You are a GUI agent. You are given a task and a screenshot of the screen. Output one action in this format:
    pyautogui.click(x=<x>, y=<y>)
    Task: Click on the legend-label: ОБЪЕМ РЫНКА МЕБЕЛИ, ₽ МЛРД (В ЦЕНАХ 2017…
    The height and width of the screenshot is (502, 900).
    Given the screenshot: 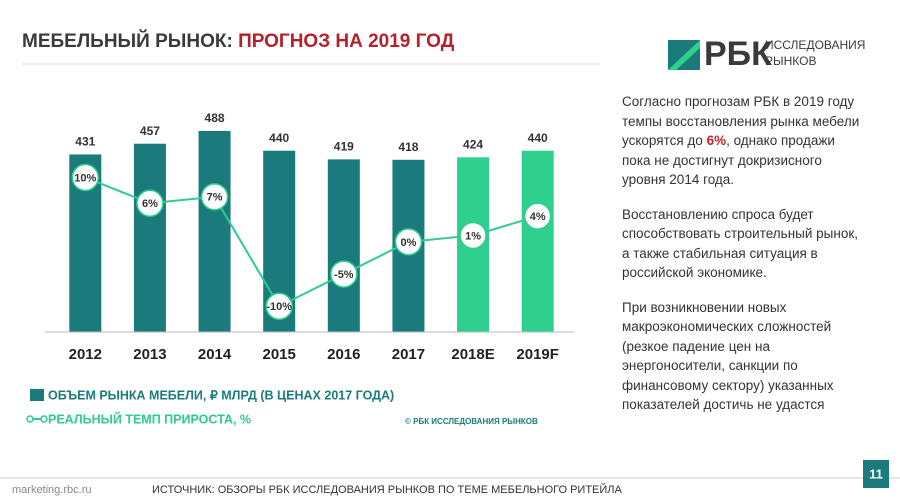 What is the action you would take?
    pyautogui.click(x=221, y=395)
    